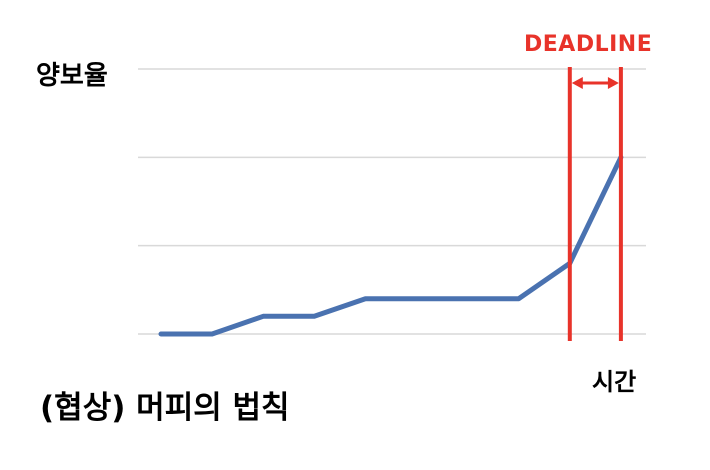  Describe the element at coordinates (613, 83) in the screenshot. I see `deadline-arrow-right-head` at that location.